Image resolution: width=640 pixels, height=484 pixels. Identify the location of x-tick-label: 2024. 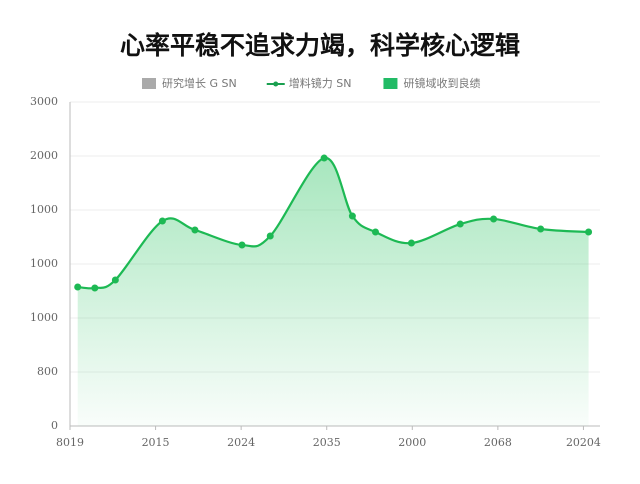
(241, 442).